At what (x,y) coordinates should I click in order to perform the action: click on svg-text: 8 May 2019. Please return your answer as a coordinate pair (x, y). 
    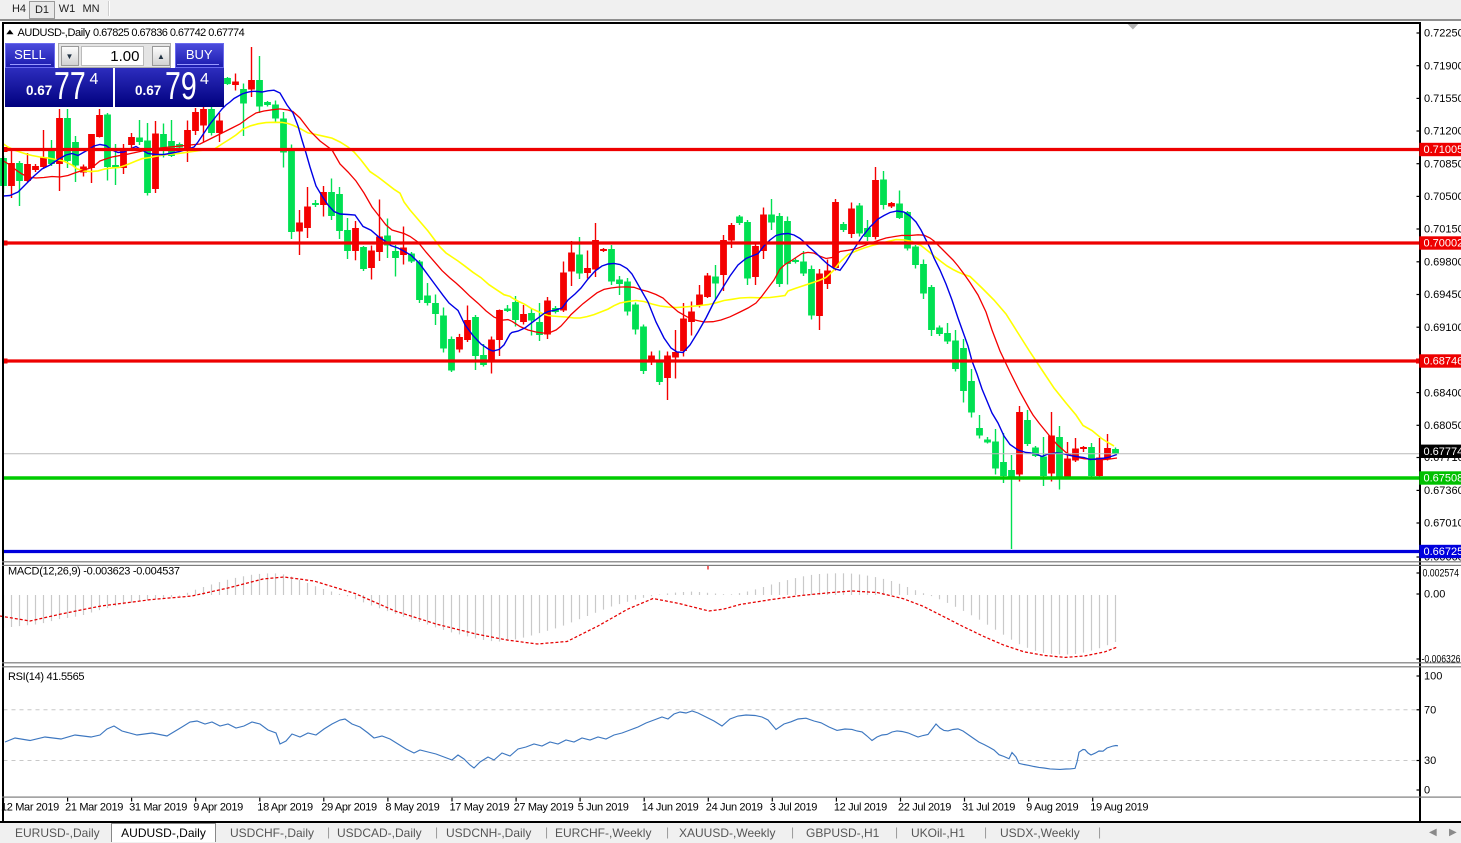
    Looking at the image, I should click on (412, 808).